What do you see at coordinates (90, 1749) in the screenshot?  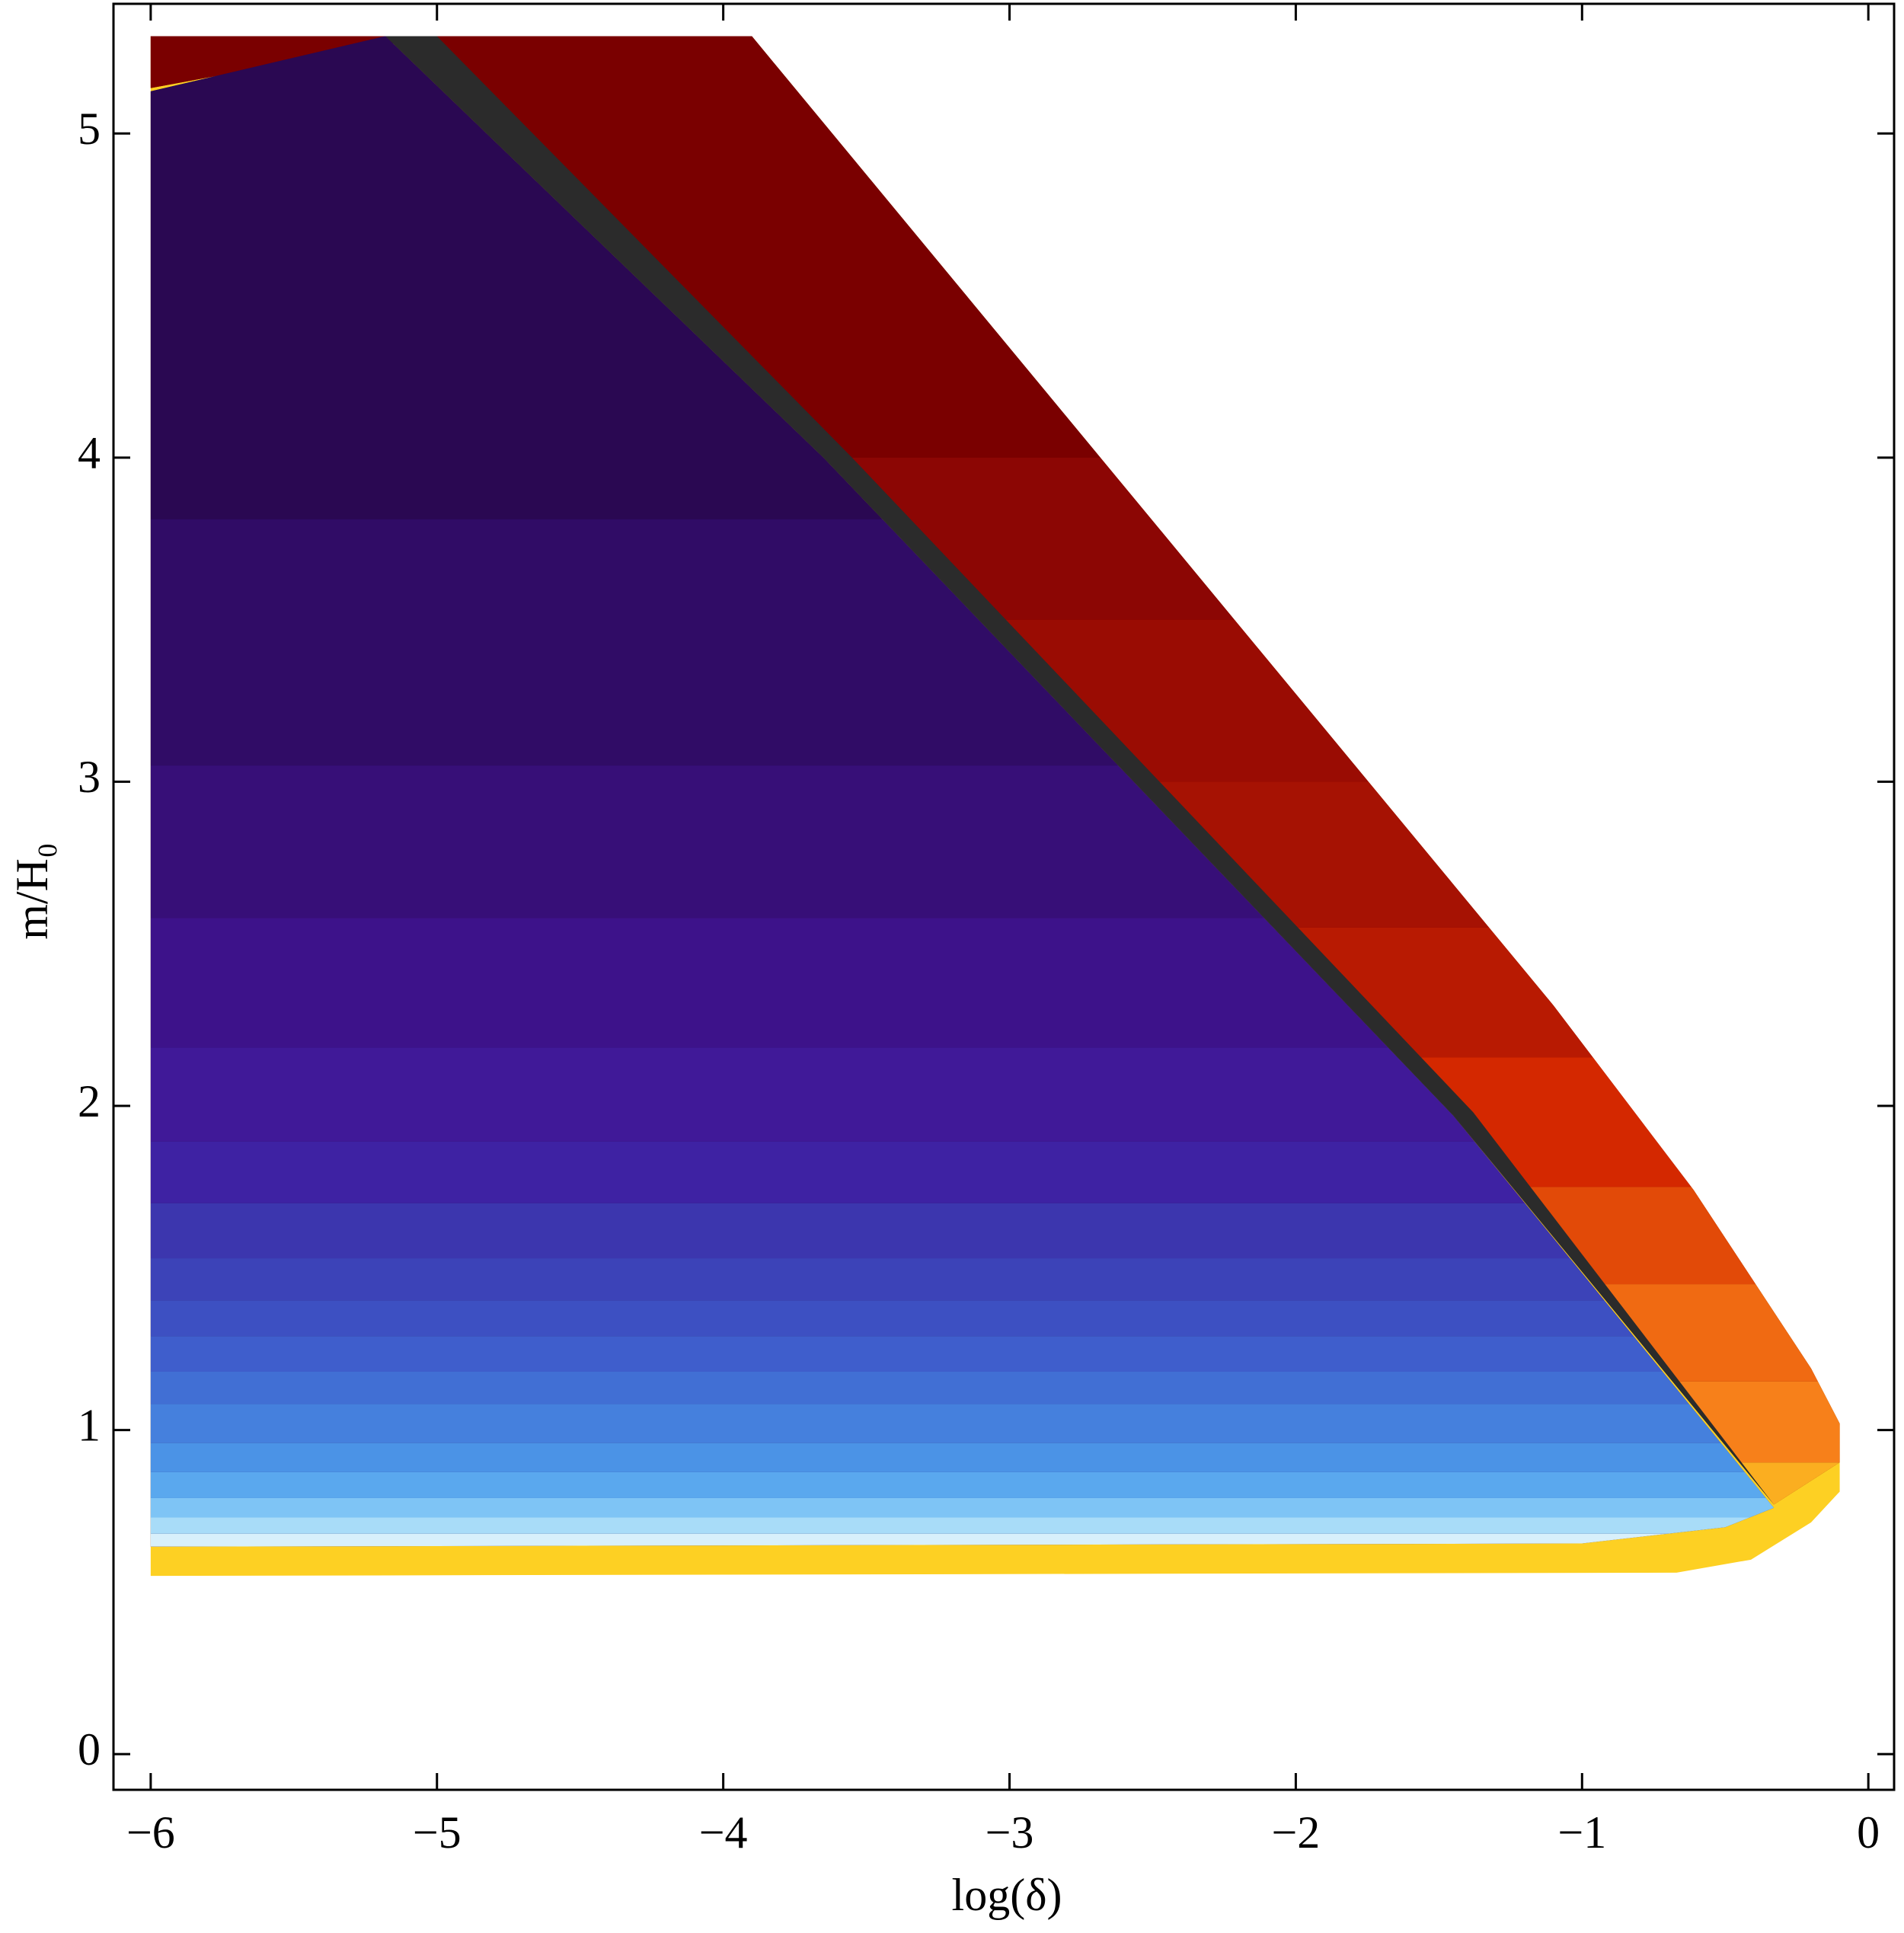 I see `y-tick-label: 0` at bounding box center [90, 1749].